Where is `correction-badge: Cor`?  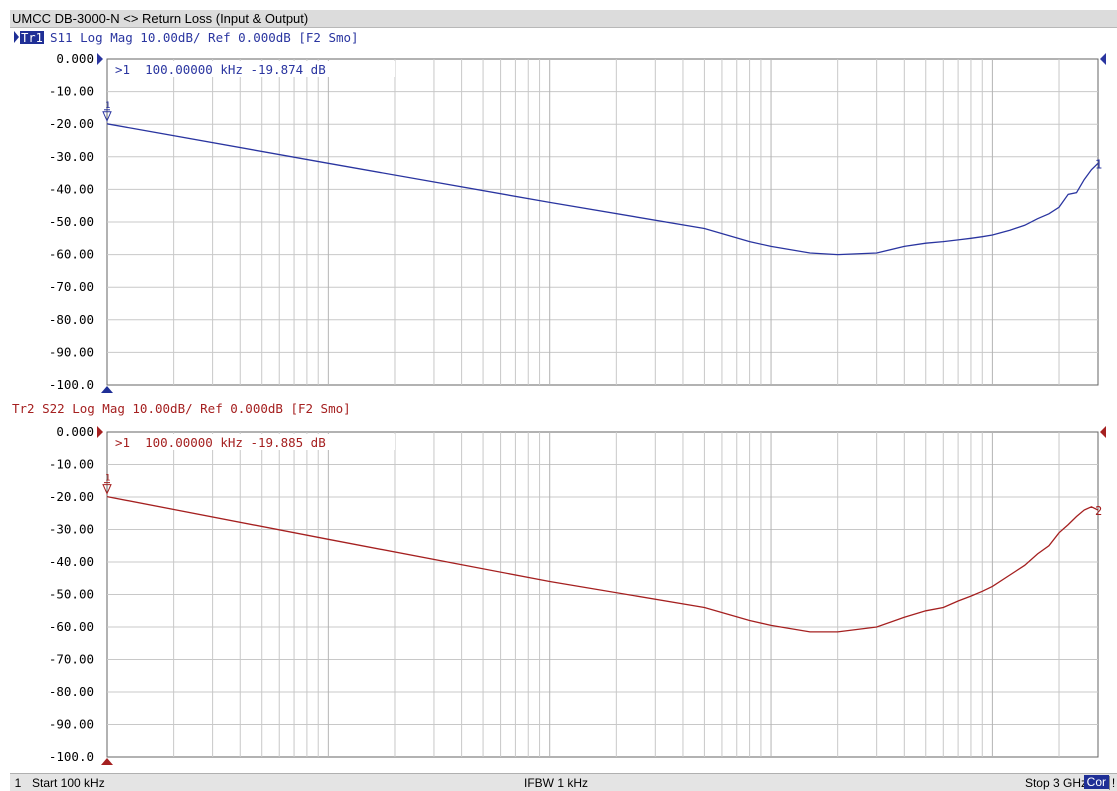 correction-badge: Cor is located at coordinates (1096, 782).